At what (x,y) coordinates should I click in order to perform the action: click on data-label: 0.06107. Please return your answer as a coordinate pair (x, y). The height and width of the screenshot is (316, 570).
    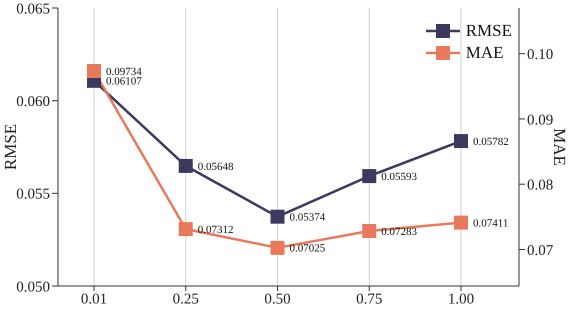
    Looking at the image, I should click on (124, 82).